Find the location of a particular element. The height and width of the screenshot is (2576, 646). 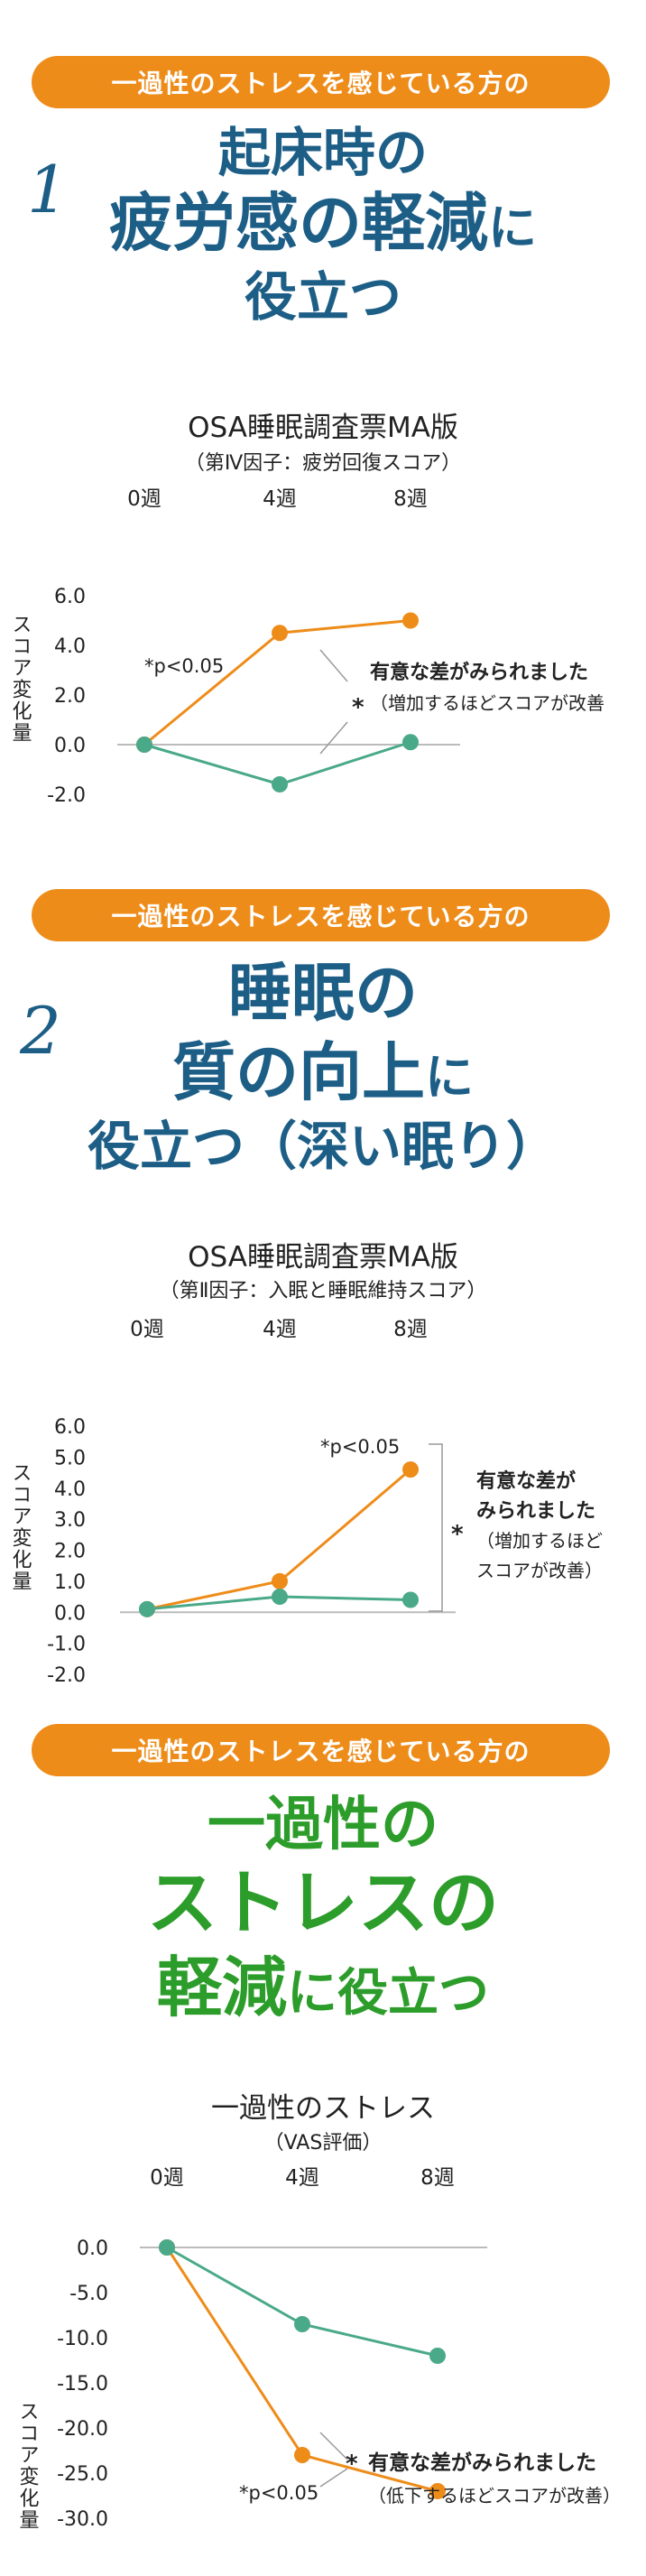

significance-note: みられました is located at coordinates (535, 1511).